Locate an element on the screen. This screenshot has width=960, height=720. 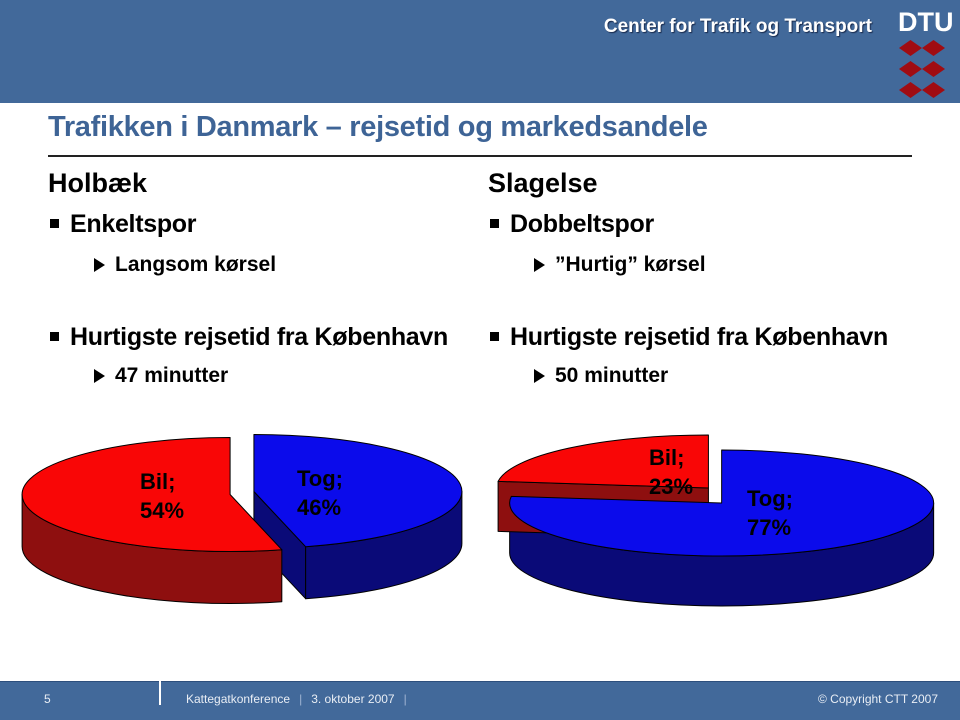
dtu-logo: DTU is located at coordinates (926, 52).